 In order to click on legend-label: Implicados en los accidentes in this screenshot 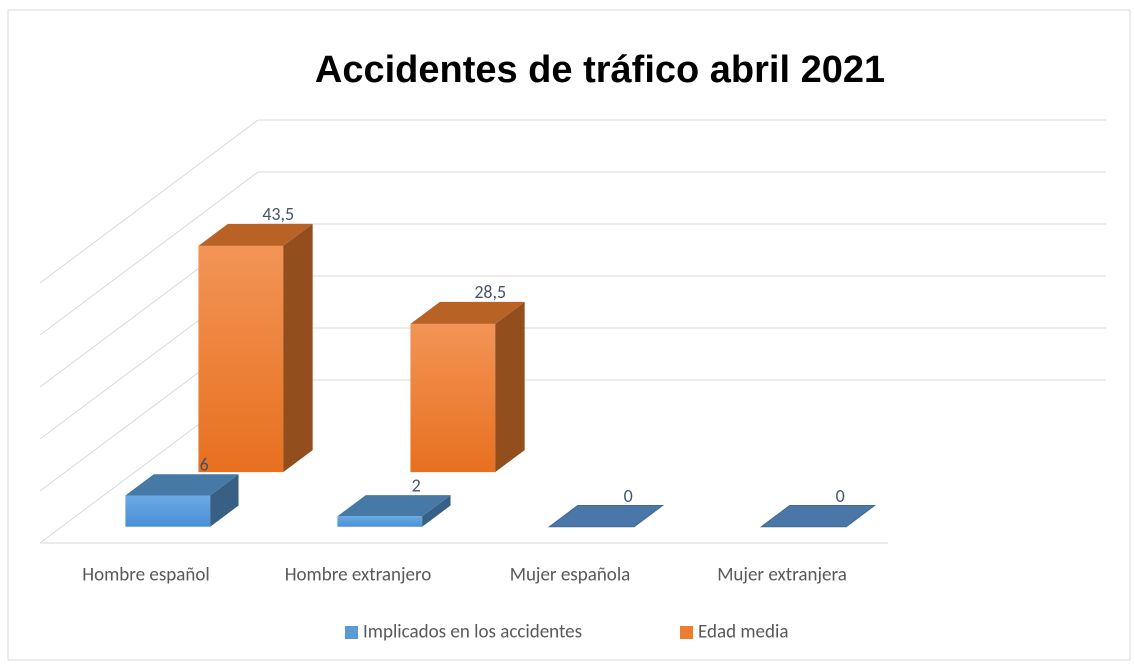, I will do `click(472, 632)`.